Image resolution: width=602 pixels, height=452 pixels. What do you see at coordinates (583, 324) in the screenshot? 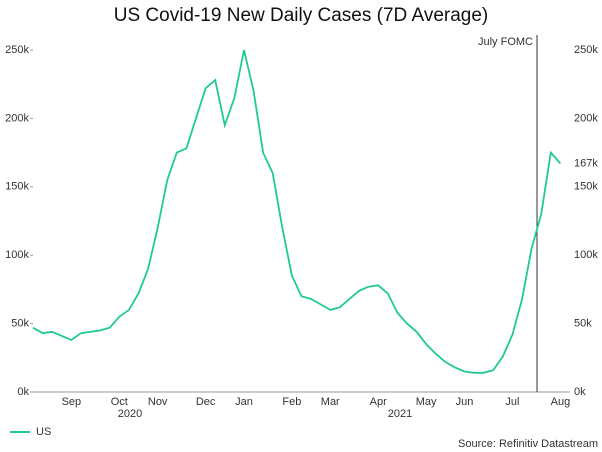
I see `y2-tick-label: 50k` at bounding box center [583, 324].